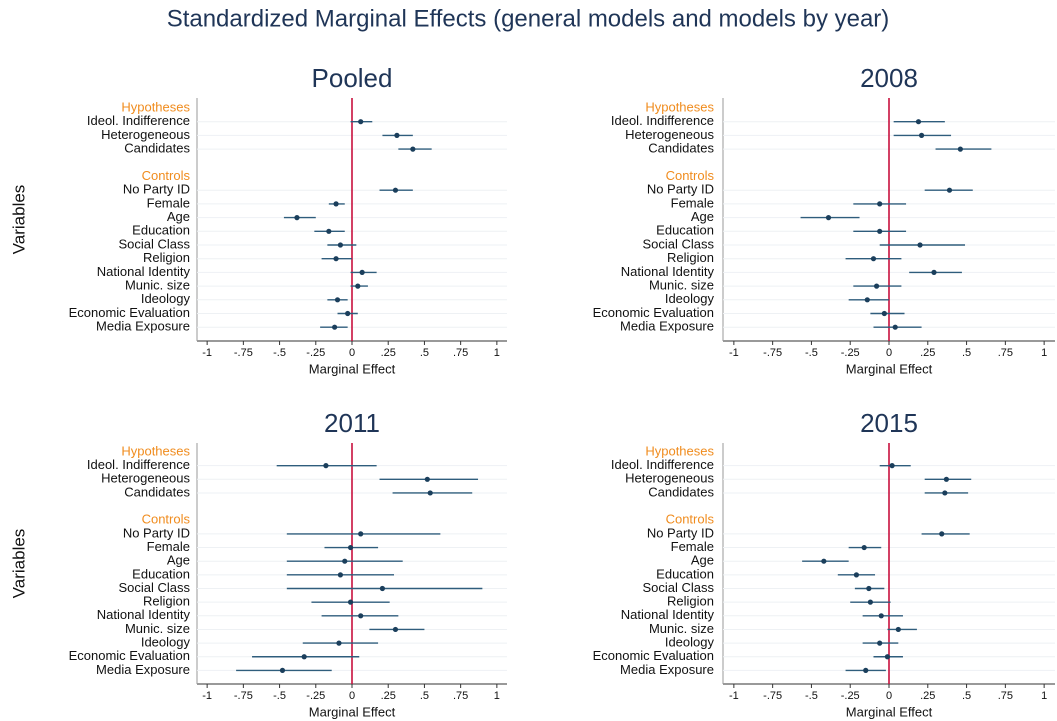 The height and width of the screenshot is (721, 1057). What do you see at coordinates (889, 423) in the screenshot?
I see `panel-title: 2015` at bounding box center [889, 423].